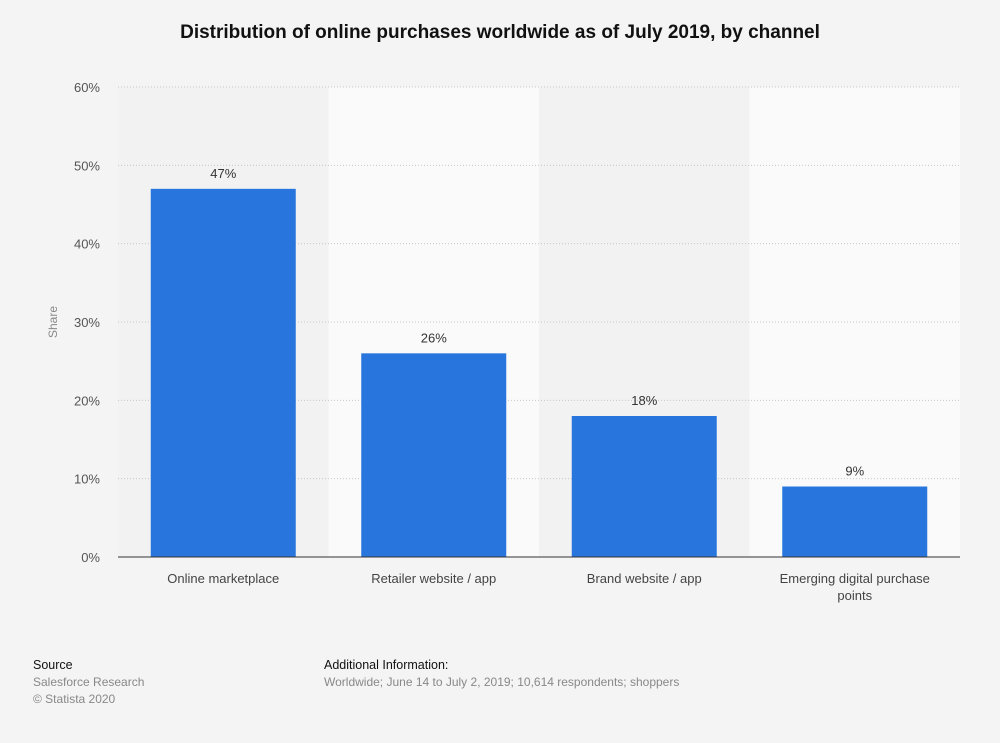  What do you see at coordinates (223, 578) in the screenshot?
I see `x-tick-label: Online marketplace` at bounding box center [223, 578].